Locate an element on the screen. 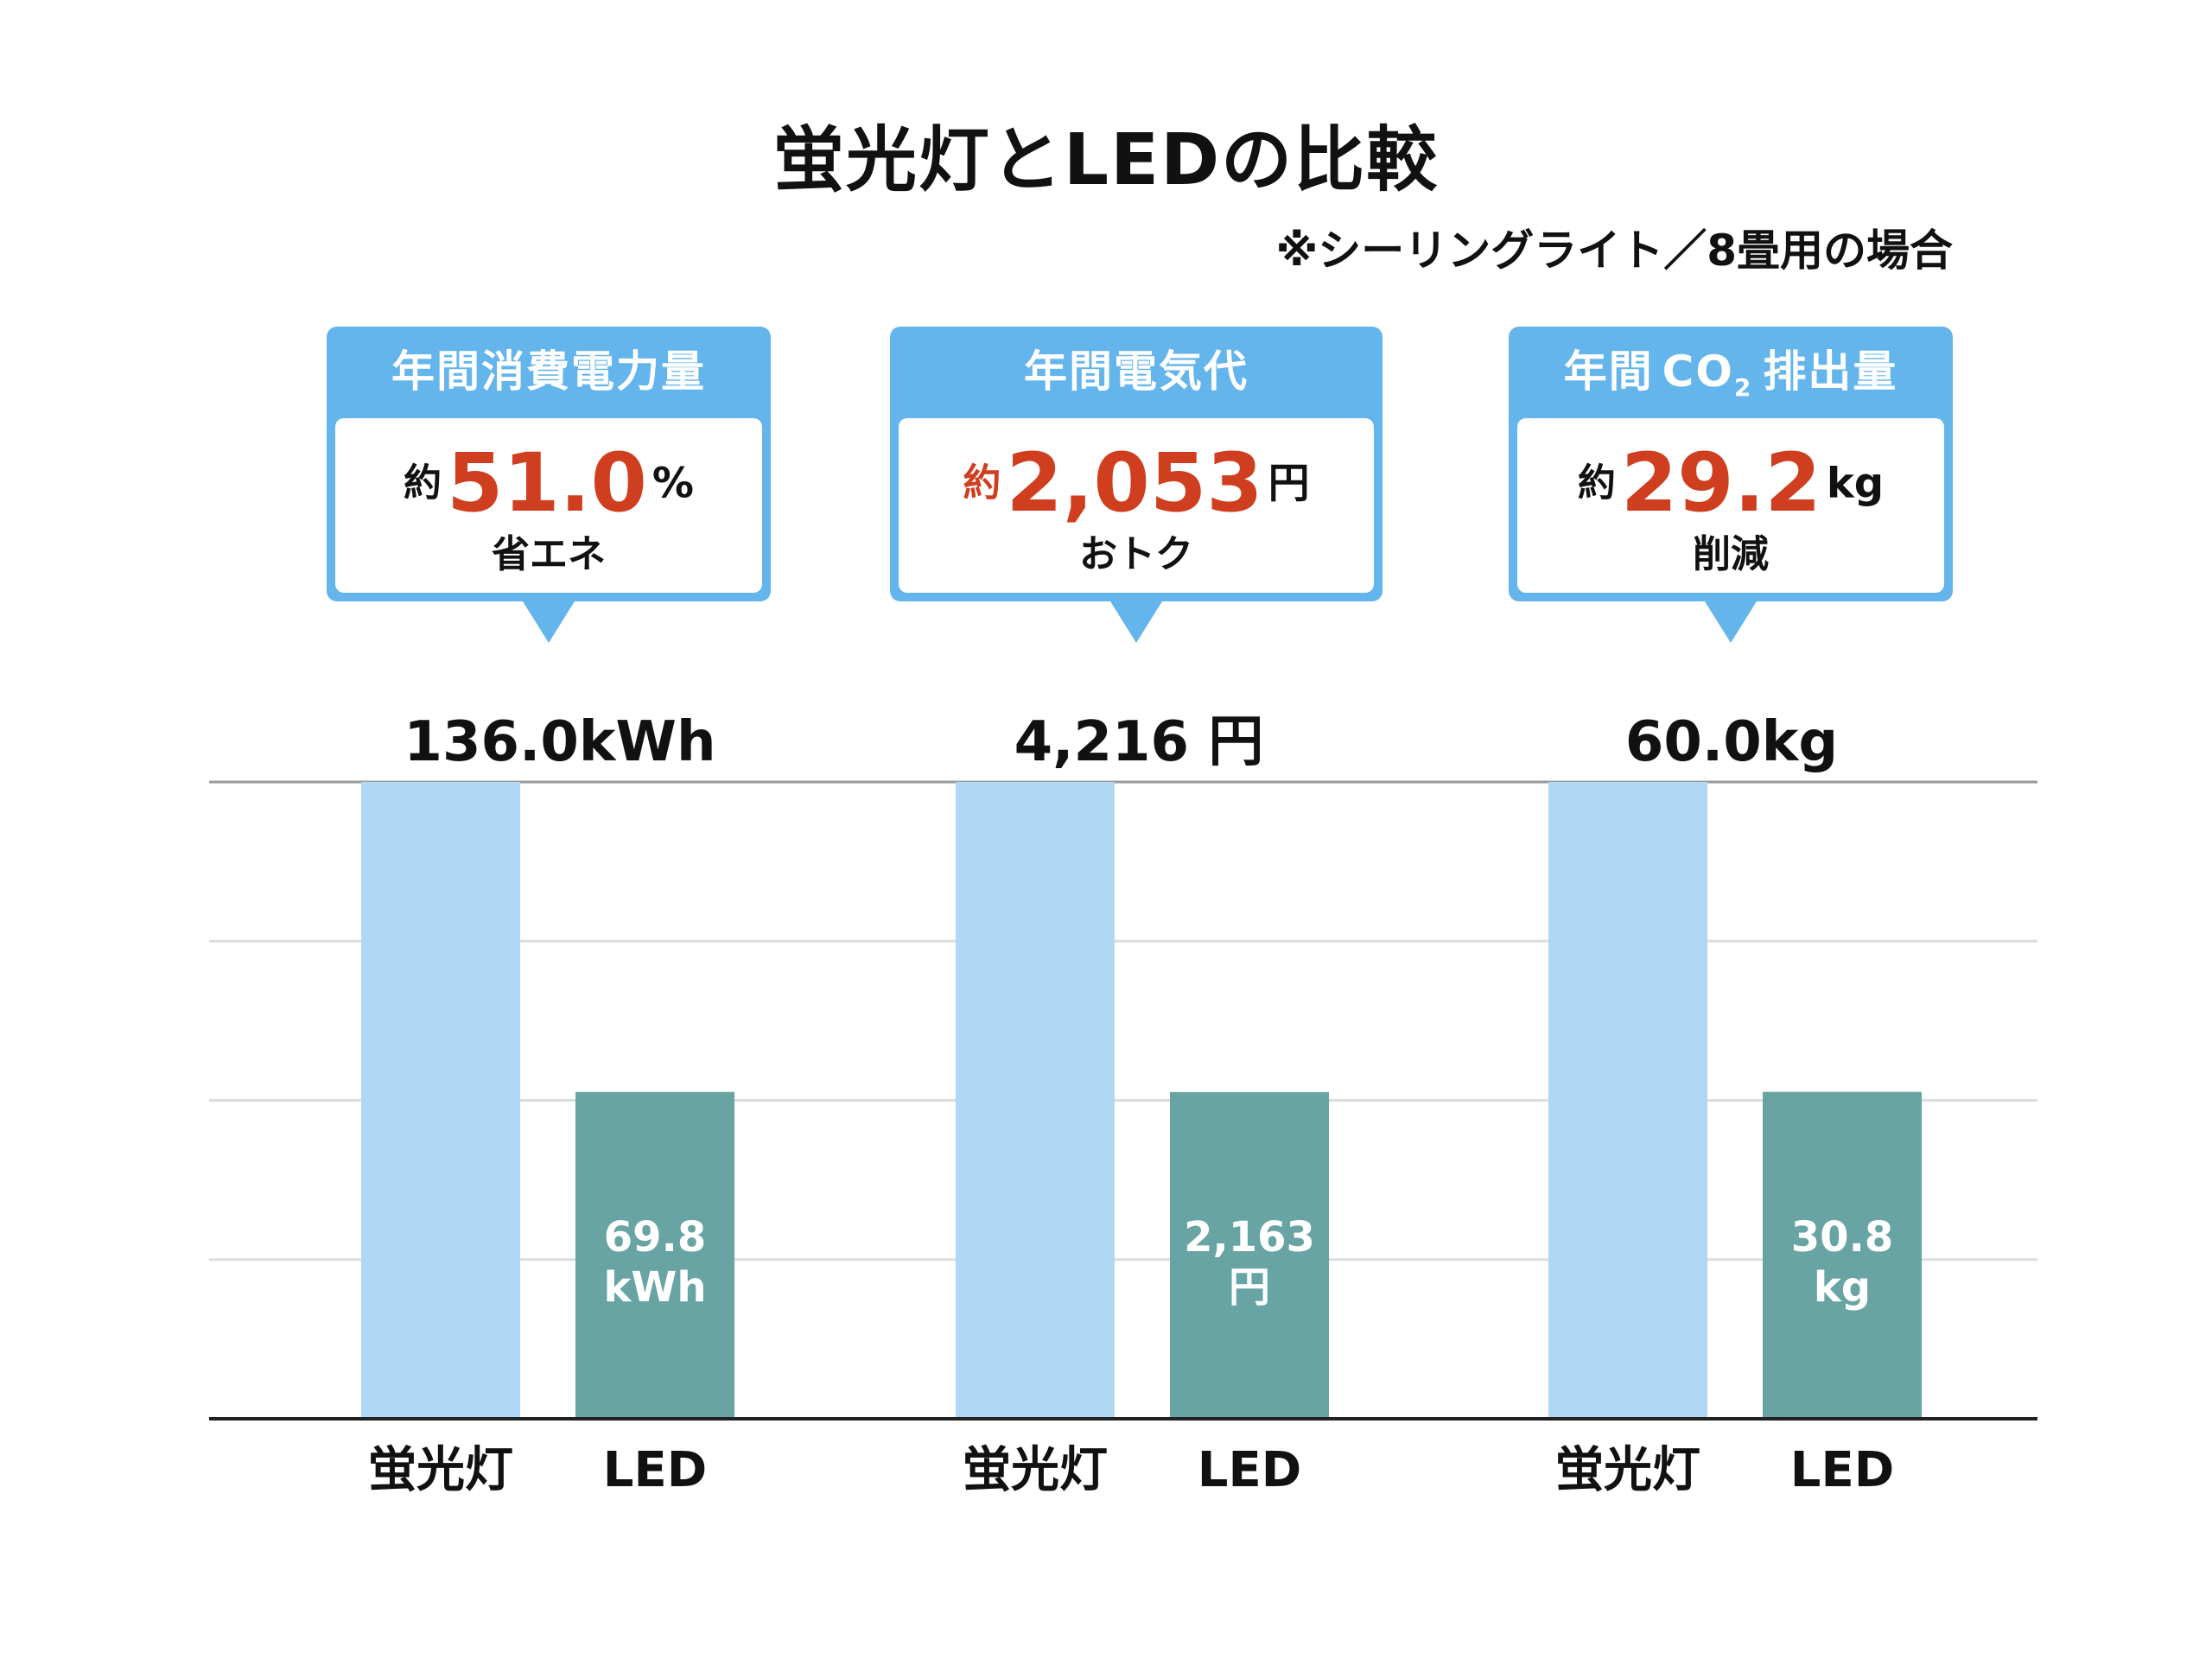 This screenshot has height=1659, width=2212. bar-led-value-label: 30.8 is located at coordinates (1842, 1237).